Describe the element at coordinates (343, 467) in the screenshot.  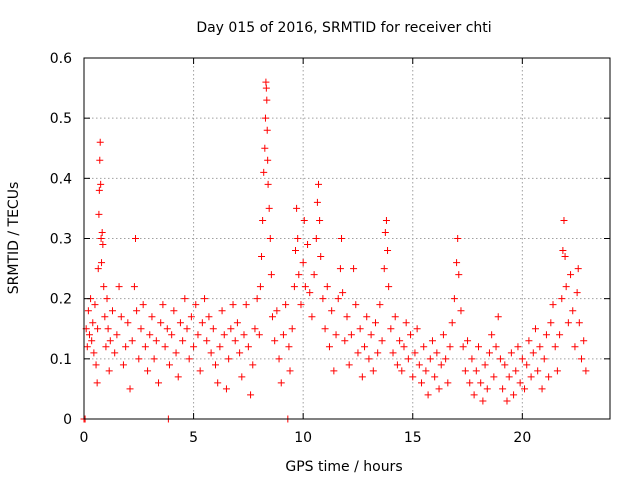
I see `x-axis-label: GPS time / hours` at that location.